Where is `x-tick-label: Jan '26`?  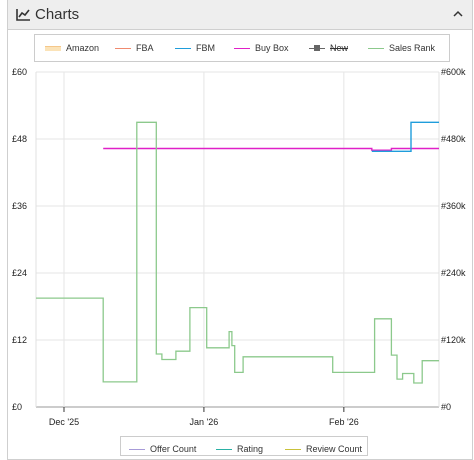 x-tick-label: Jan '26 is located at coordinates (204, 422).